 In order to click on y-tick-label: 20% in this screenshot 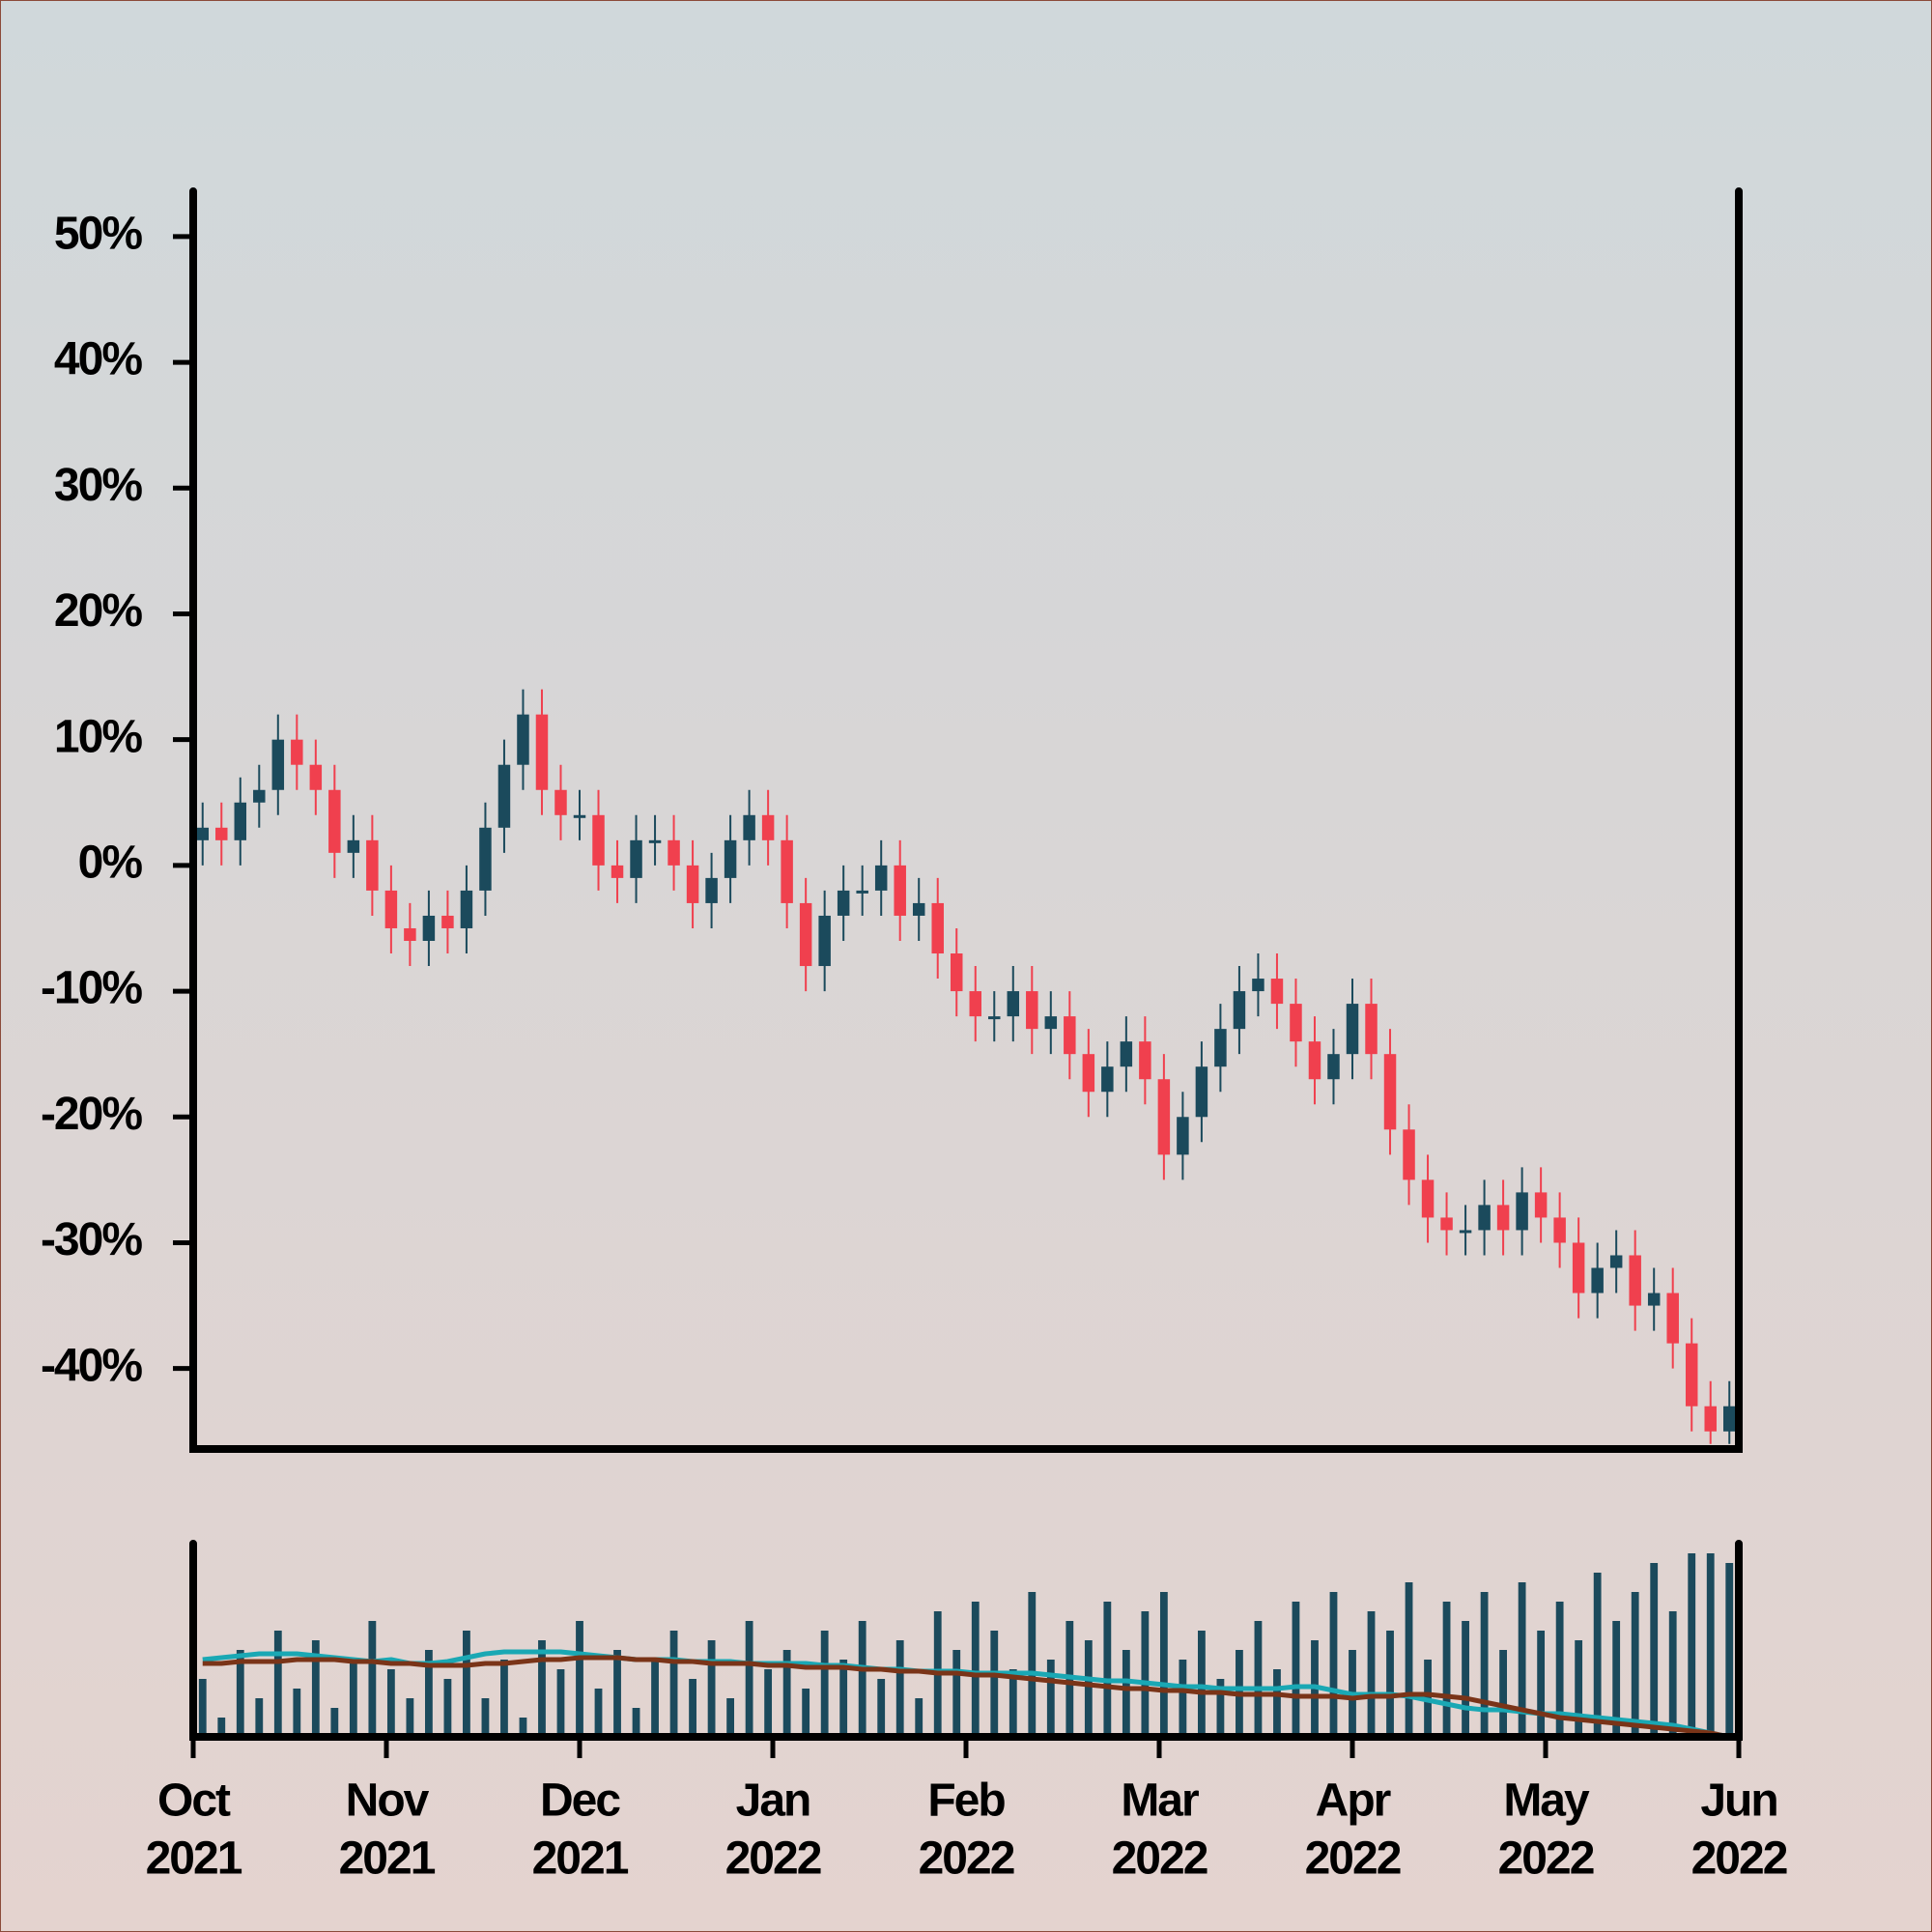, I will do `click(98, 611)`.